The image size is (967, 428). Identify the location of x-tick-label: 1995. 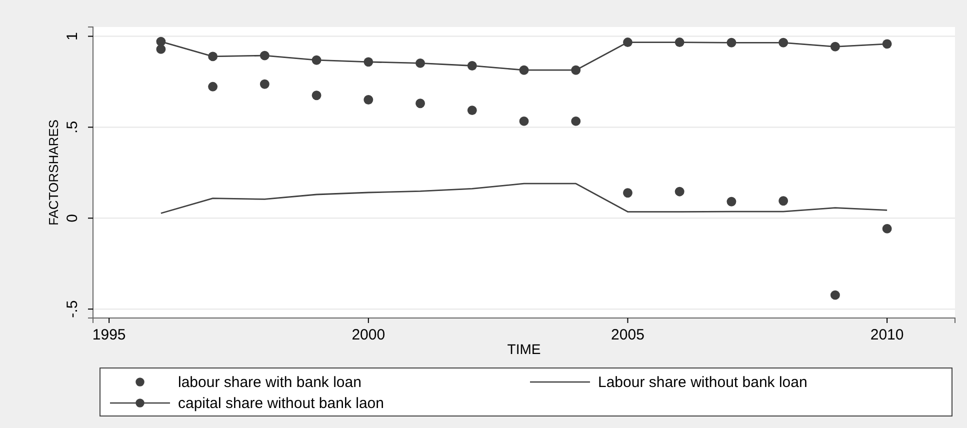
(109, 335).